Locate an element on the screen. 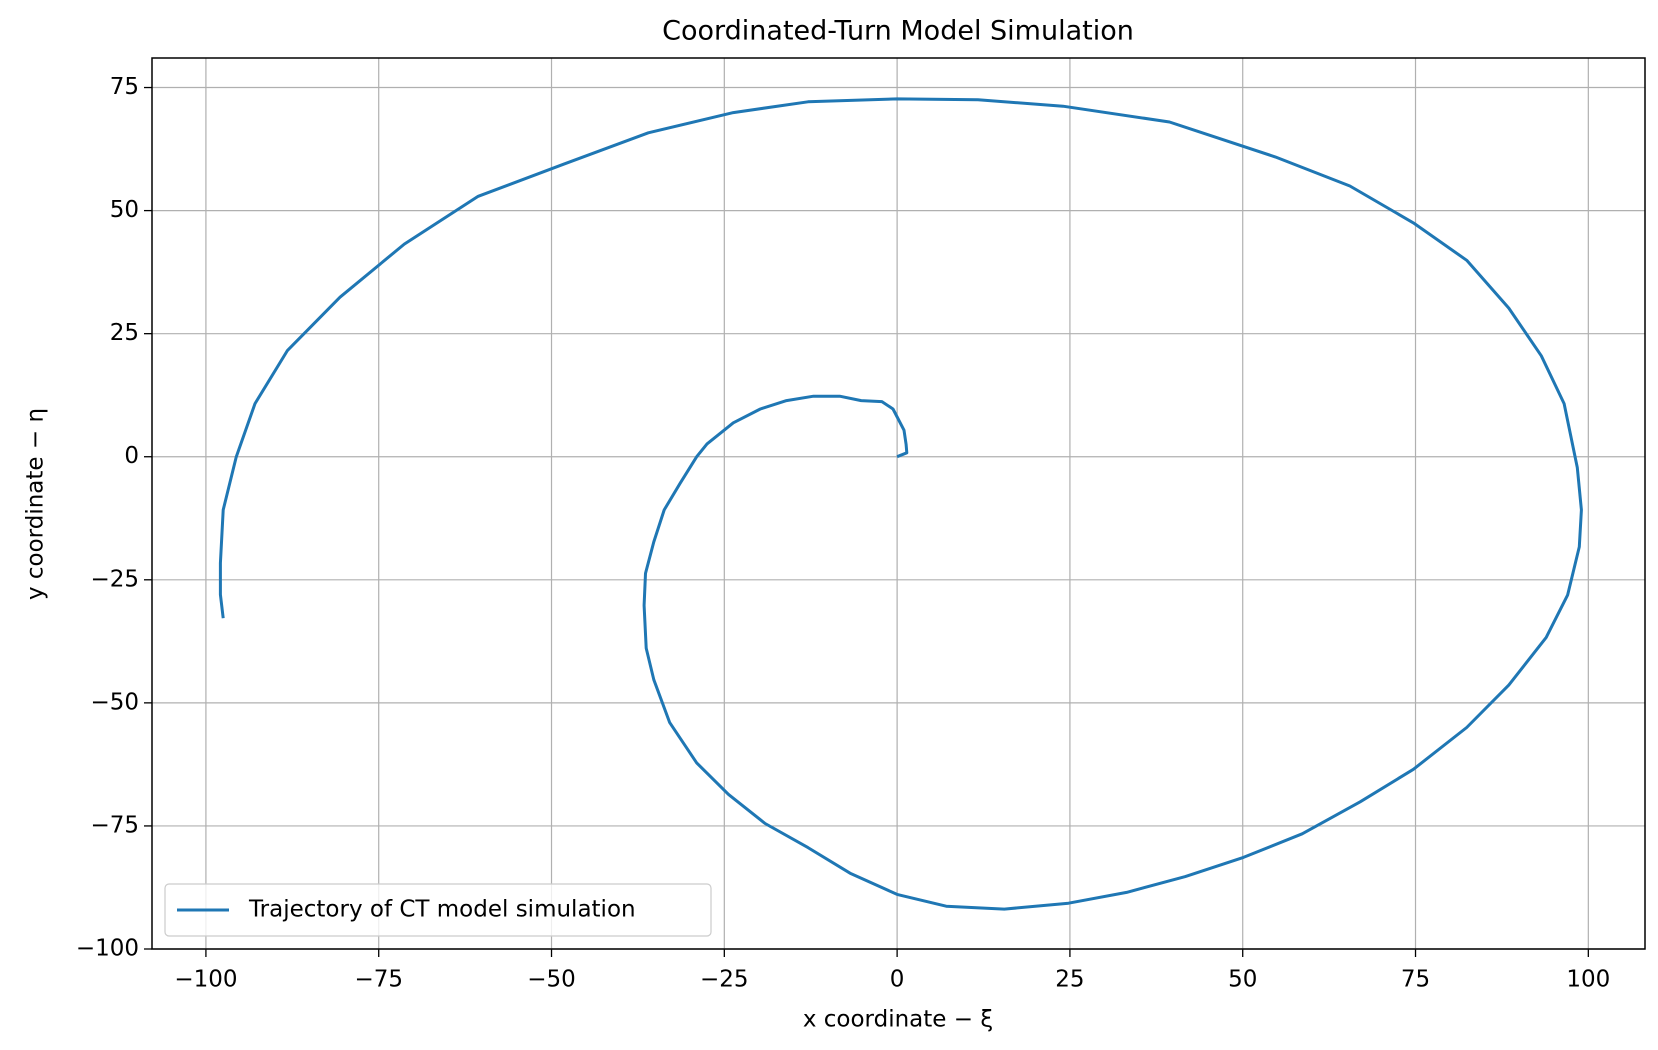 This screenshot has height=1050, width=1658. y-tick-label: −50 is located at coordinates (114, 702).